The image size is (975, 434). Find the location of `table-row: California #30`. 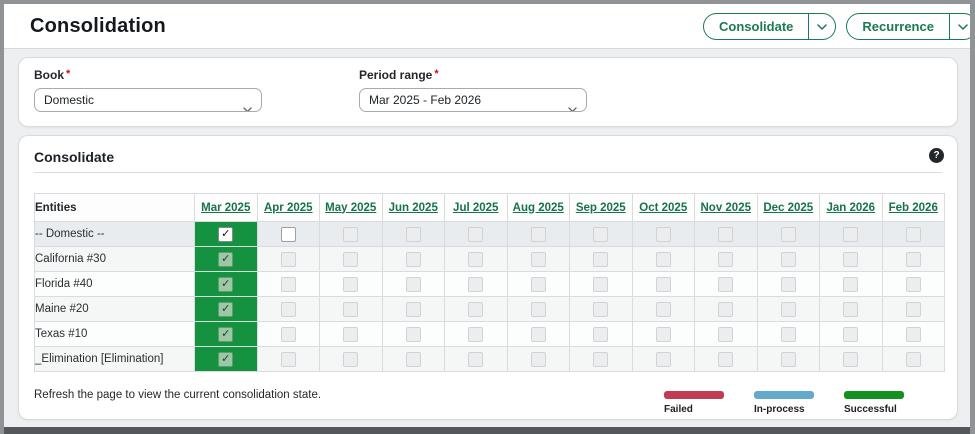

table-row: California #30 is located at coordinates (489, 259).